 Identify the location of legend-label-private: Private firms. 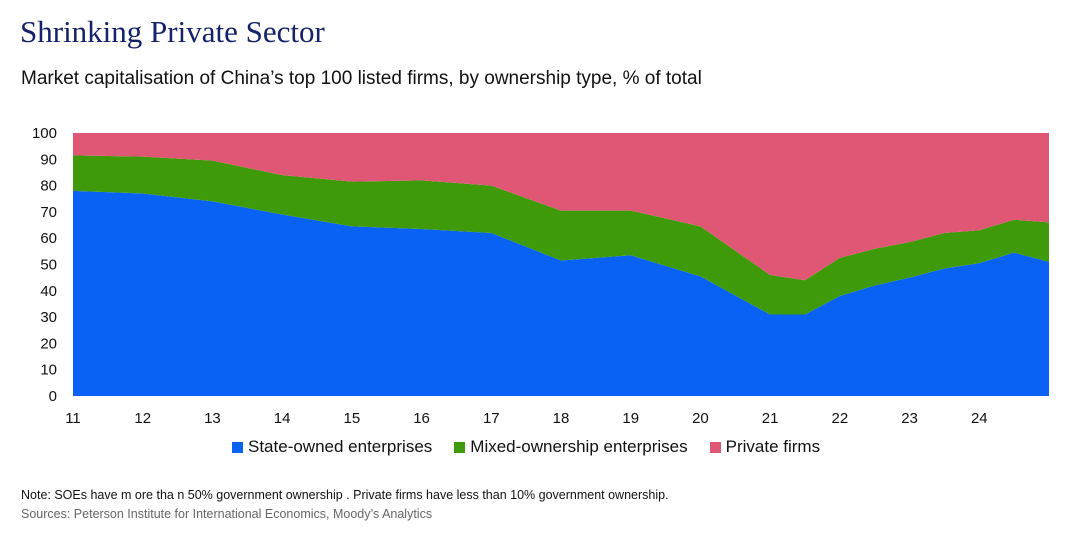
(773, 446).